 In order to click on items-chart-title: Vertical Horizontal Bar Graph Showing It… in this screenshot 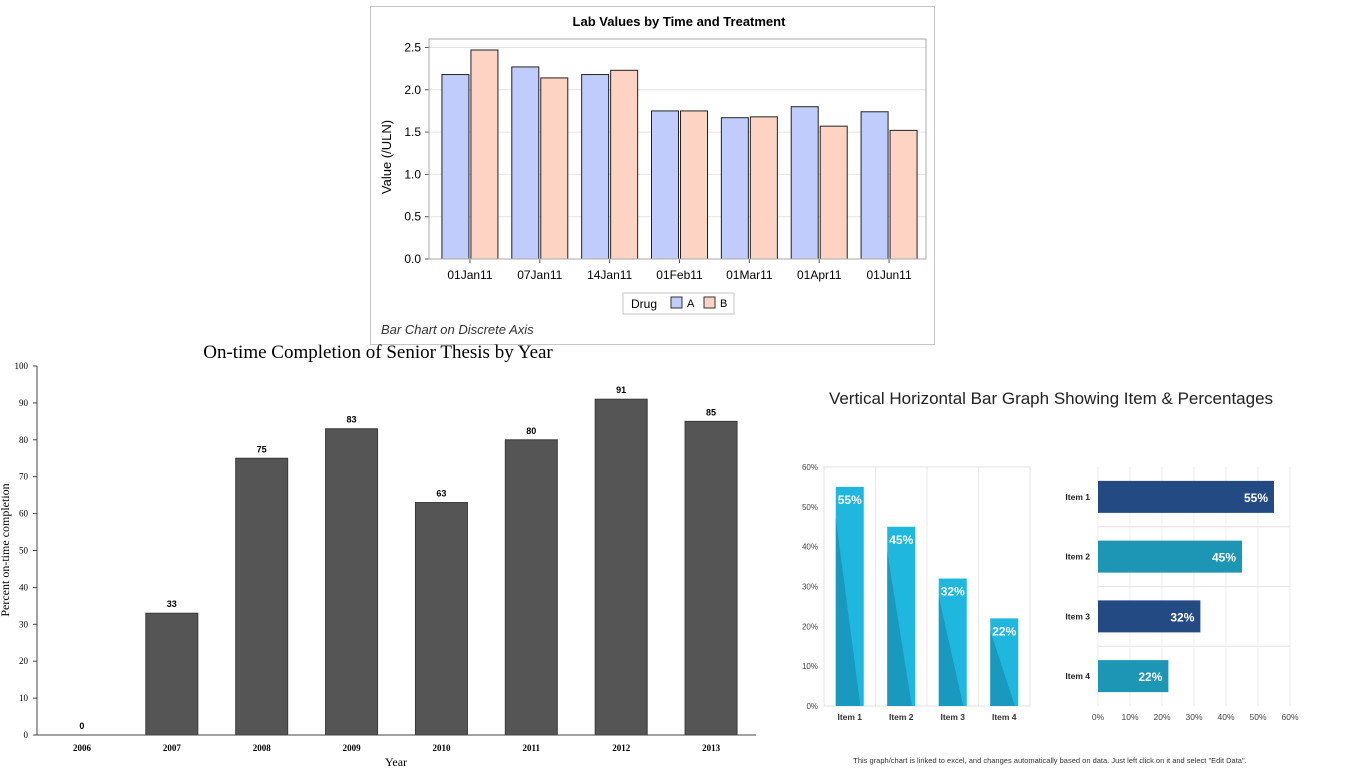, I will do `click(1051, 398)`.